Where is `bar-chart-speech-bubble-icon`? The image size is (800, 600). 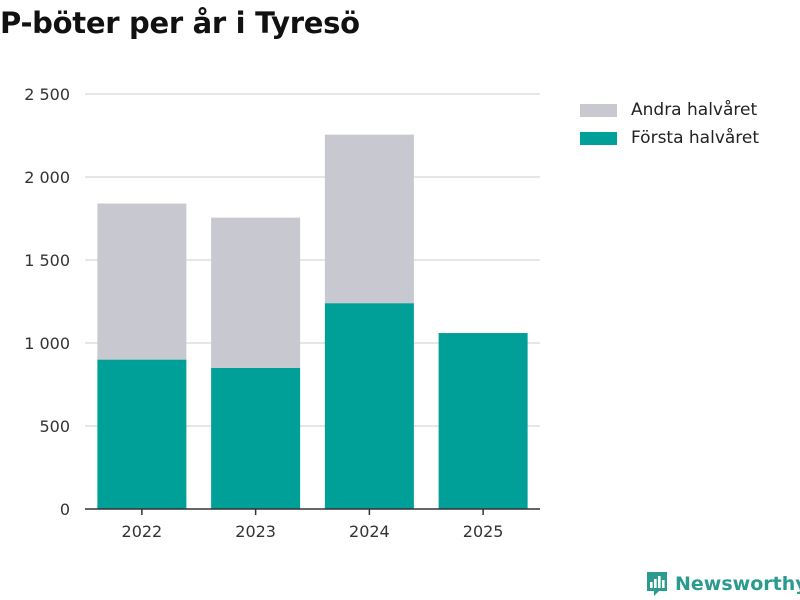
bar-chart-speech-bubble-icon is located at coordinates (657, 584).